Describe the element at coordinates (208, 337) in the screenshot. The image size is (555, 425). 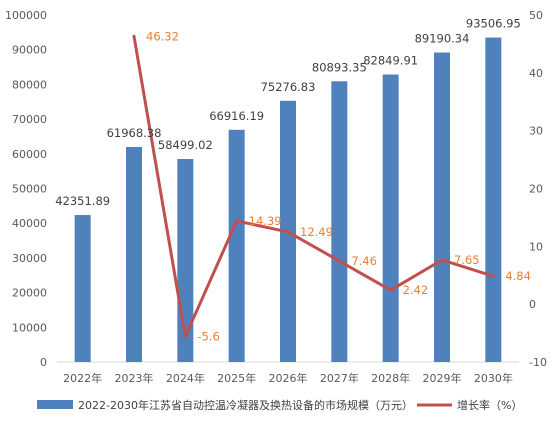
I see `line-data-label: -5.6` at that location.